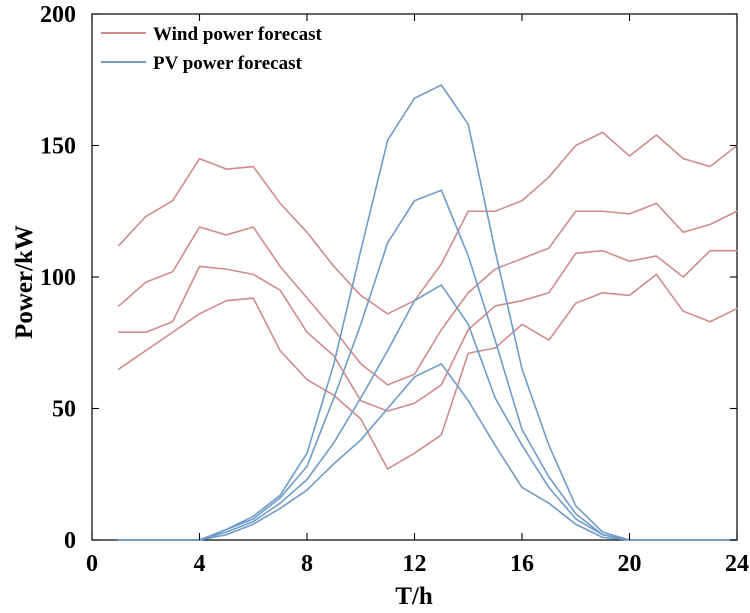 The image size is (750, 613). Describe the element at coordinates (58, 147) in the screenshot. I see `y-tick-label: 150` at that location.